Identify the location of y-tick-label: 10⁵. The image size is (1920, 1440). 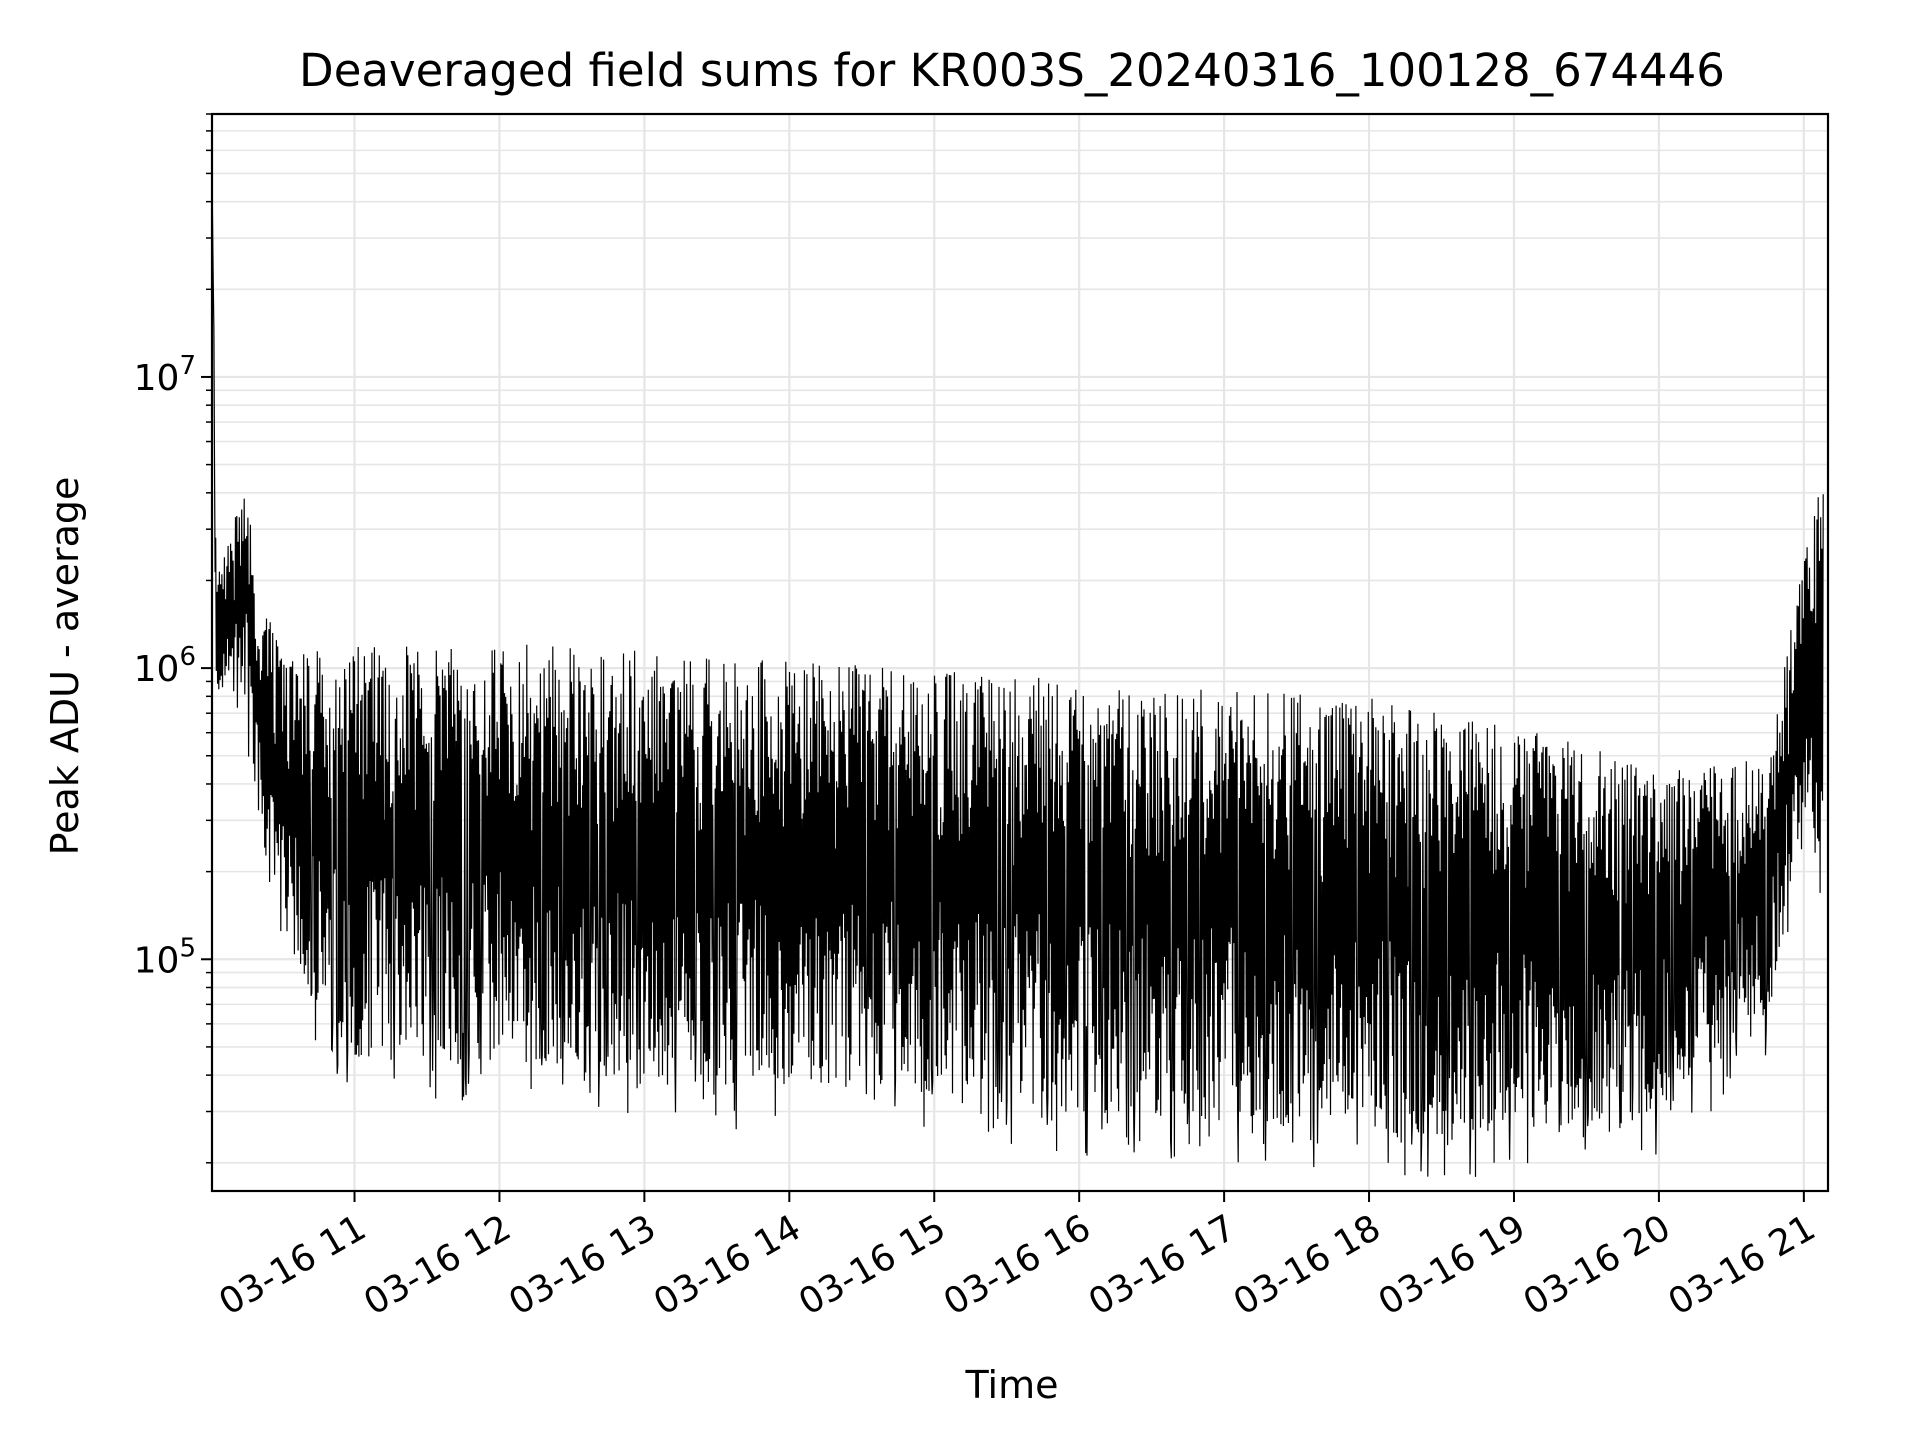
(165, 957).